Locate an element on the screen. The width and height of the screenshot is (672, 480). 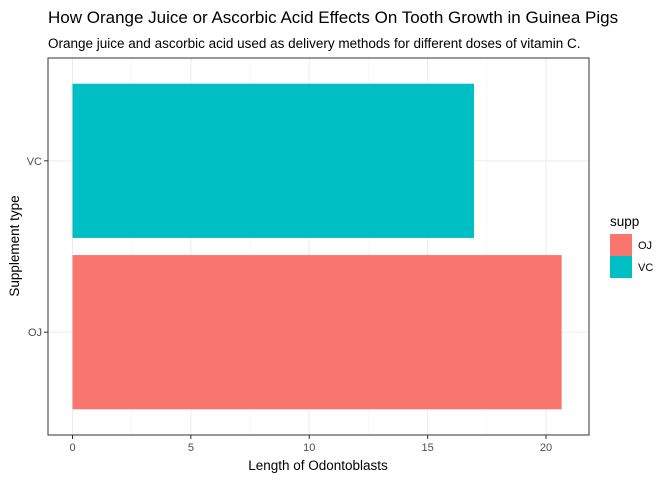
legend-key-oj is located at coordinates (621, 245).